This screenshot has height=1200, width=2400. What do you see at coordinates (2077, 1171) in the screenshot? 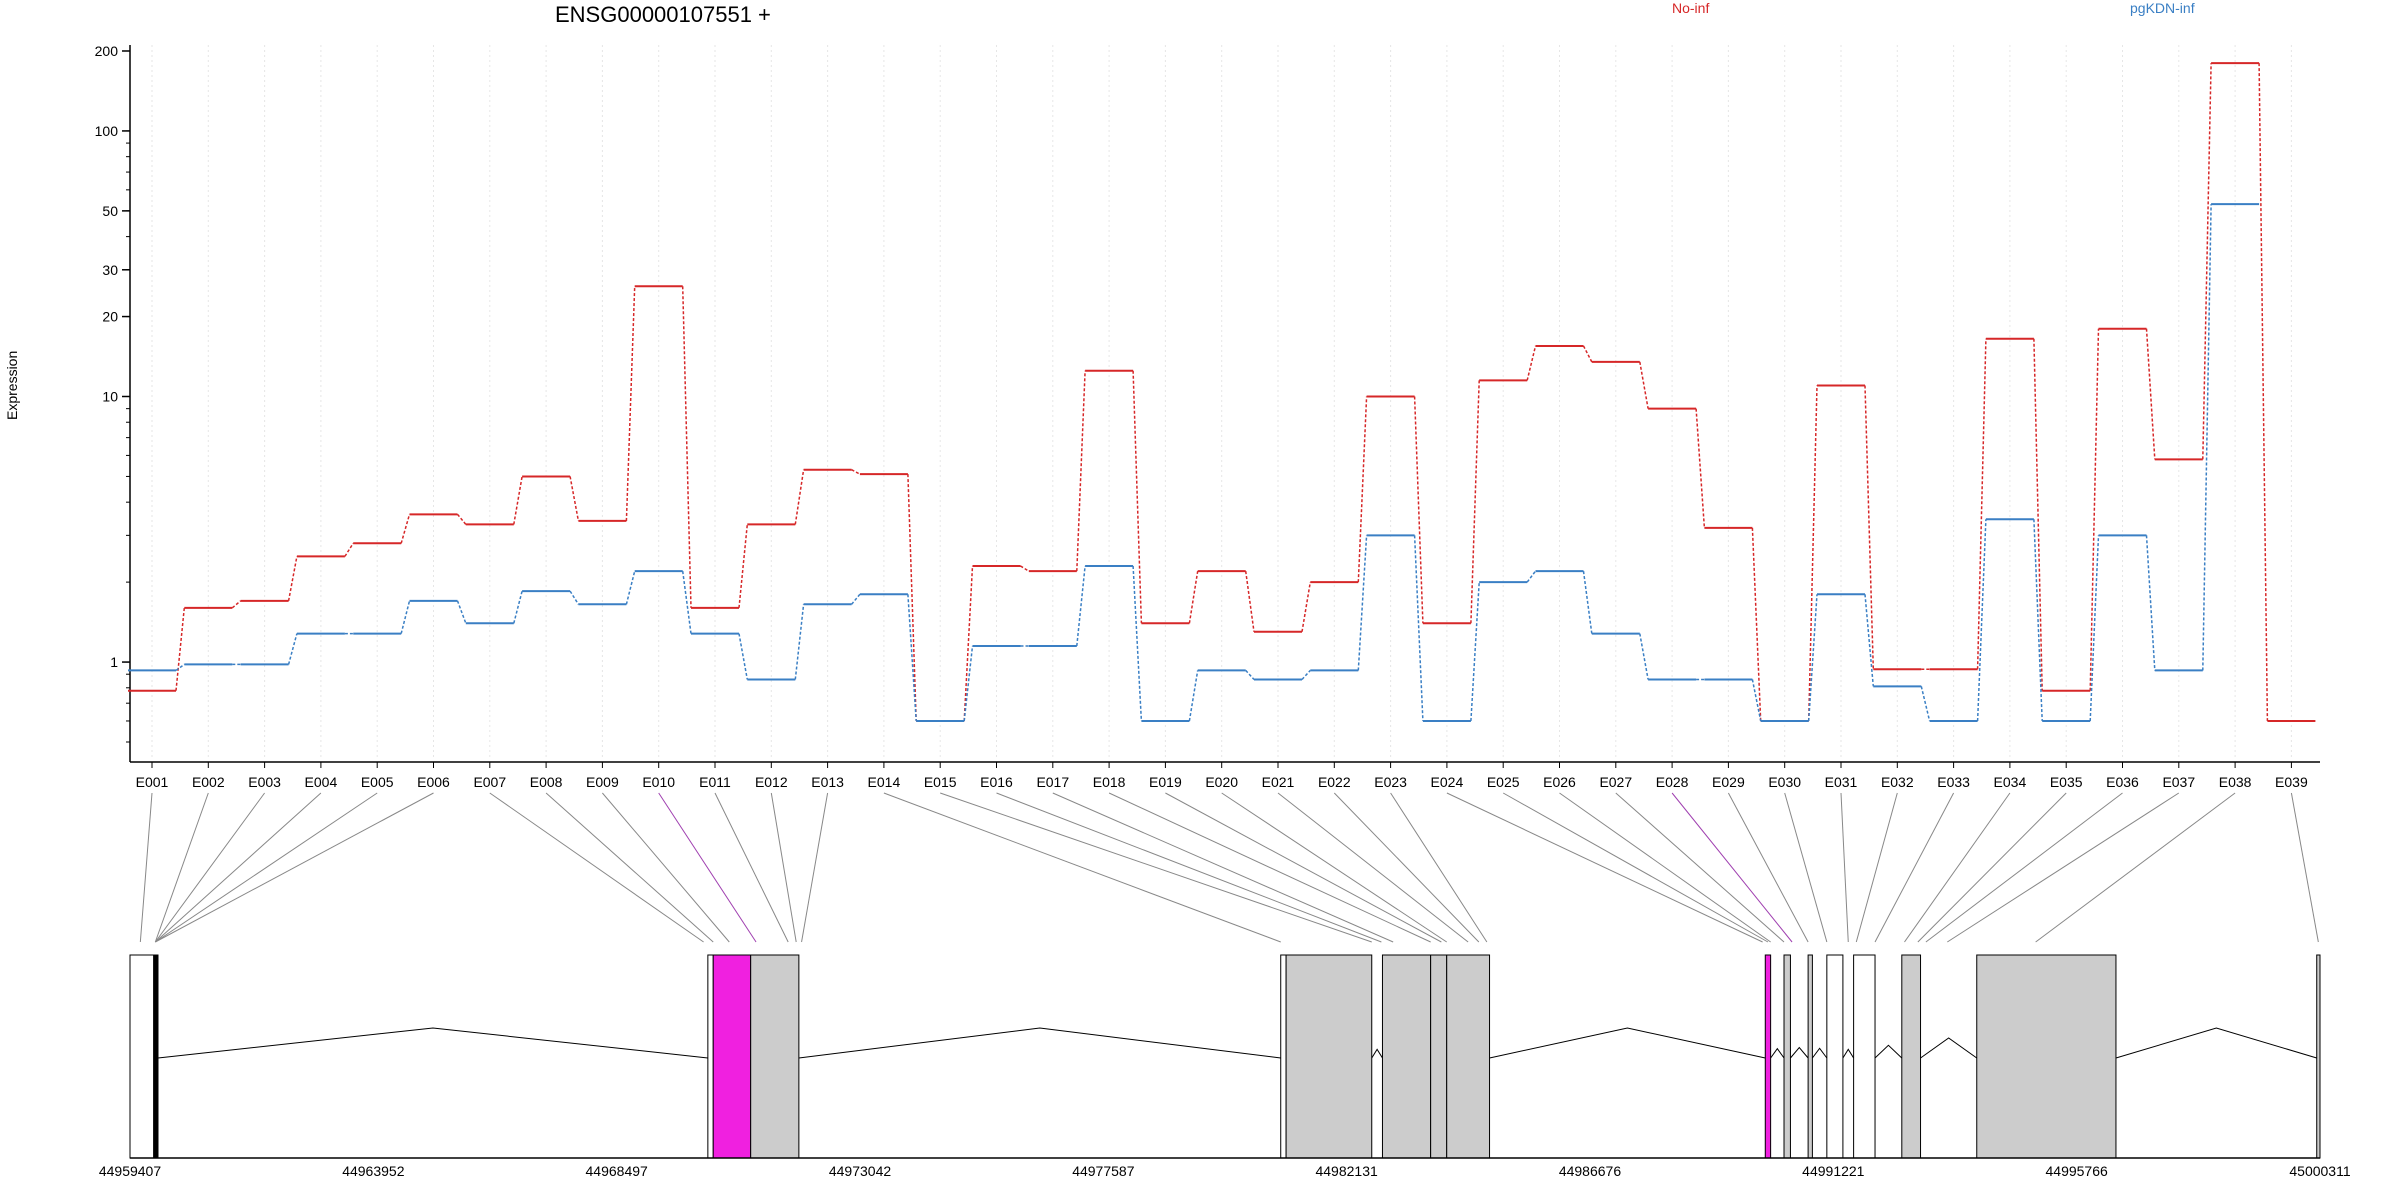
I see `gene-axis-tick-label: 44995766` at bounding box center [2077, 1171].